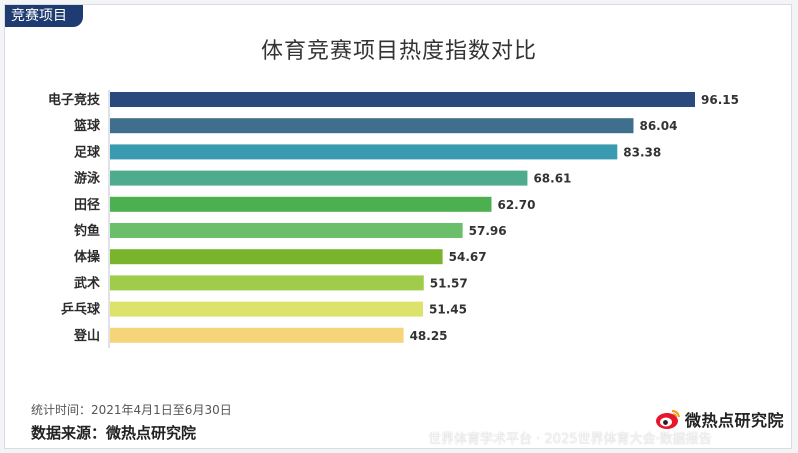 The image size is (798, 453). I want to click on category-label: 武术, so click(87, 283).